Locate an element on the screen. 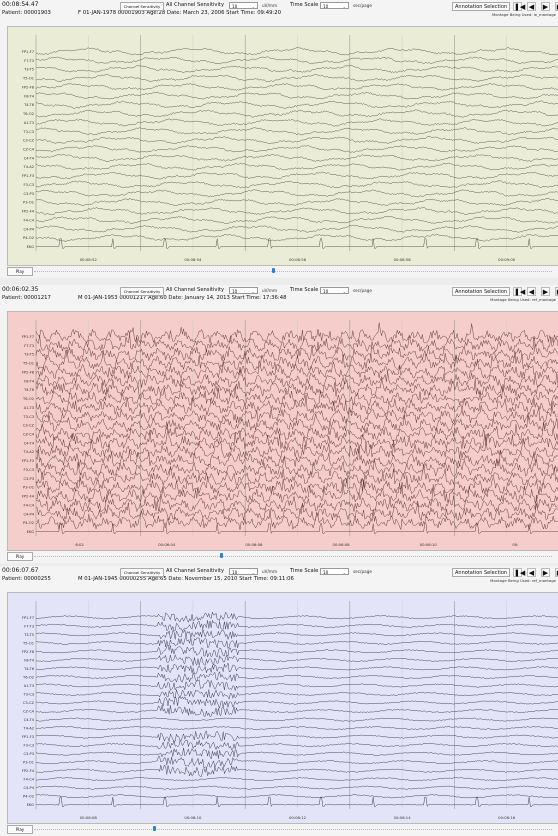 The image size is (558, 836). patient-id: Patient: 00001217 is located at coordinates (26, 298).